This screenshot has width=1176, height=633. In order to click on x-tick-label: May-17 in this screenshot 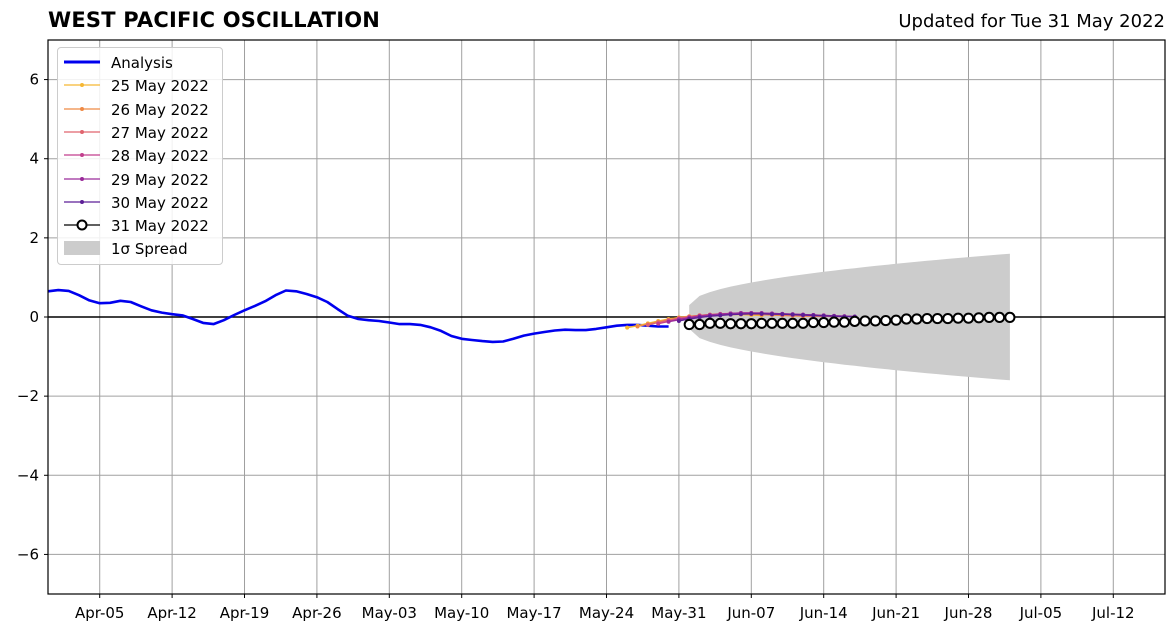, I will do `click(533, 613)`.